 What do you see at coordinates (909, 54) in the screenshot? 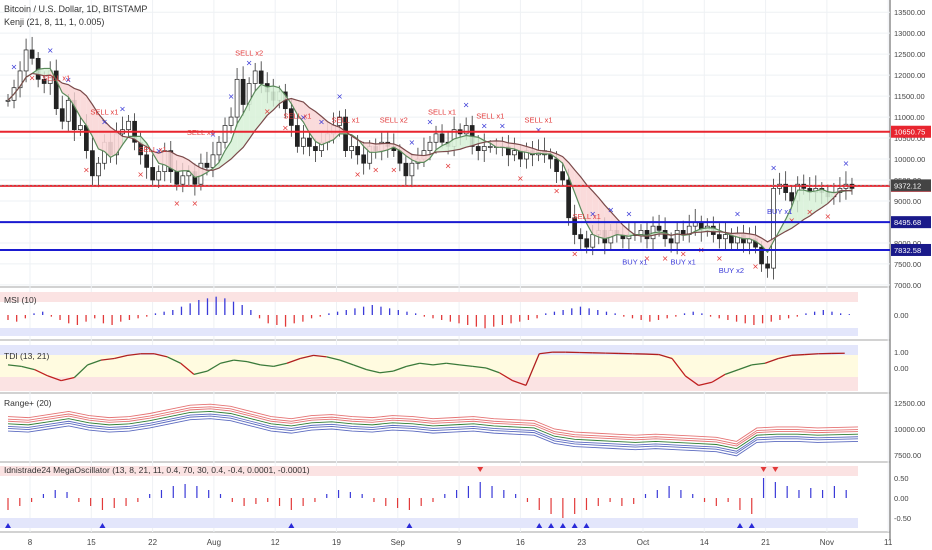
I see `y-tick-label: 12500.00` at bounding box center [909, 54].